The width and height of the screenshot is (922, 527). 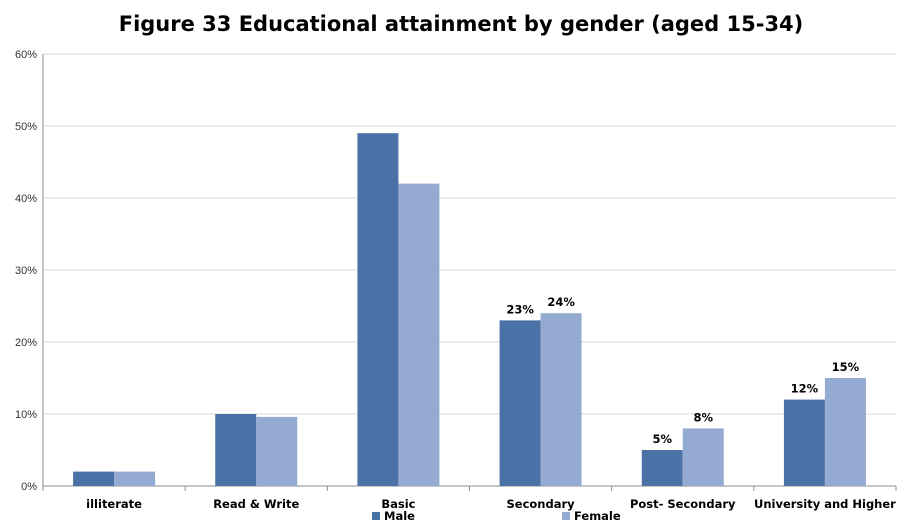 I want to click on legend-label: Female, so click(x=597, y=516).